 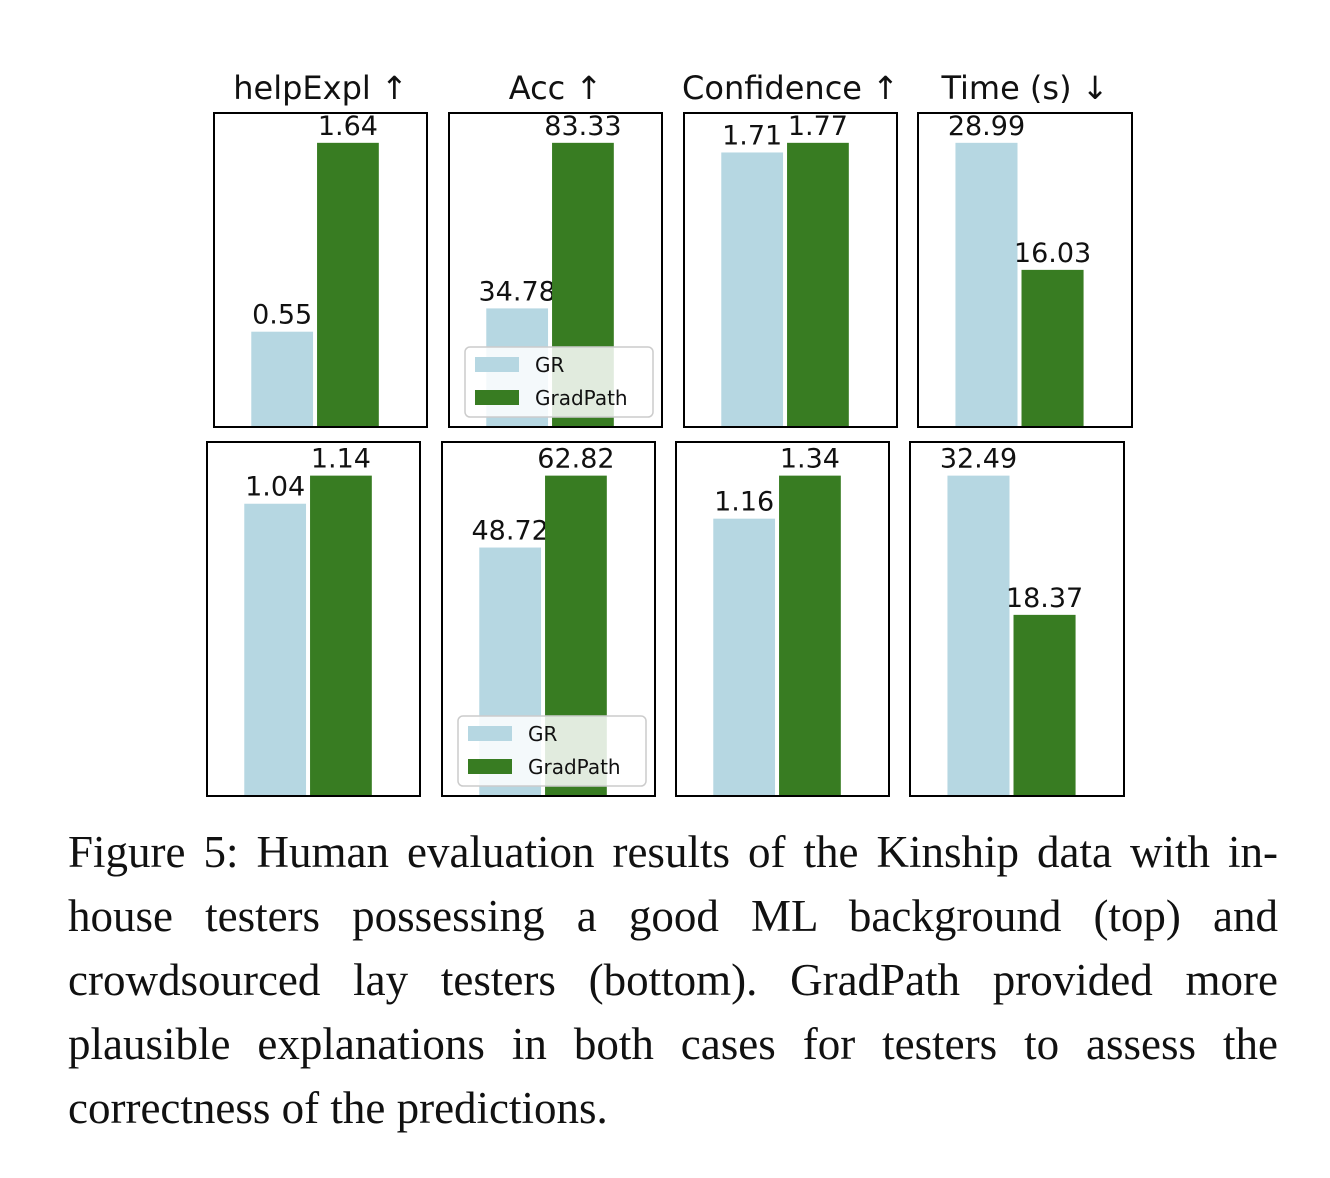 What do you see at coordinates (575, 459) in the screenshot?
I see `data-label-gradpath-panel-6: 62.82` at bounding box center [575, 459].